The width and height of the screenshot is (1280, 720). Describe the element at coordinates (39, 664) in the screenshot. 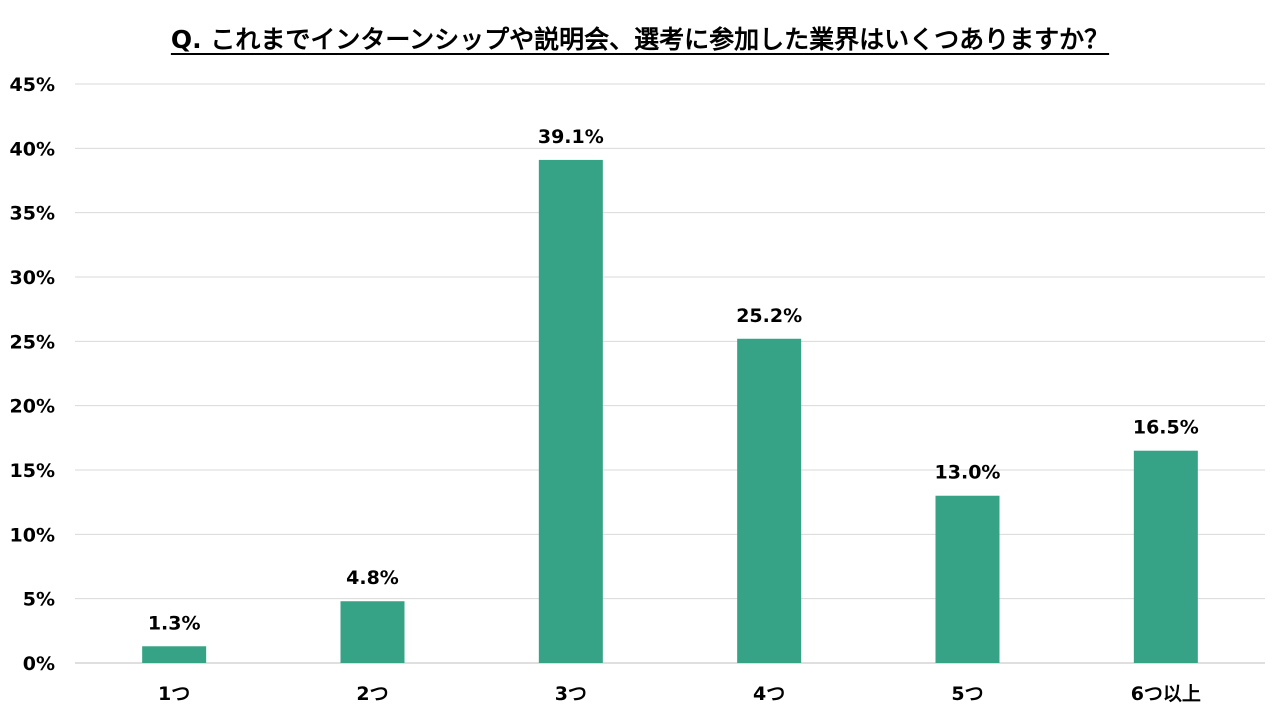

I see `y-tick-label: 0%` at that location.